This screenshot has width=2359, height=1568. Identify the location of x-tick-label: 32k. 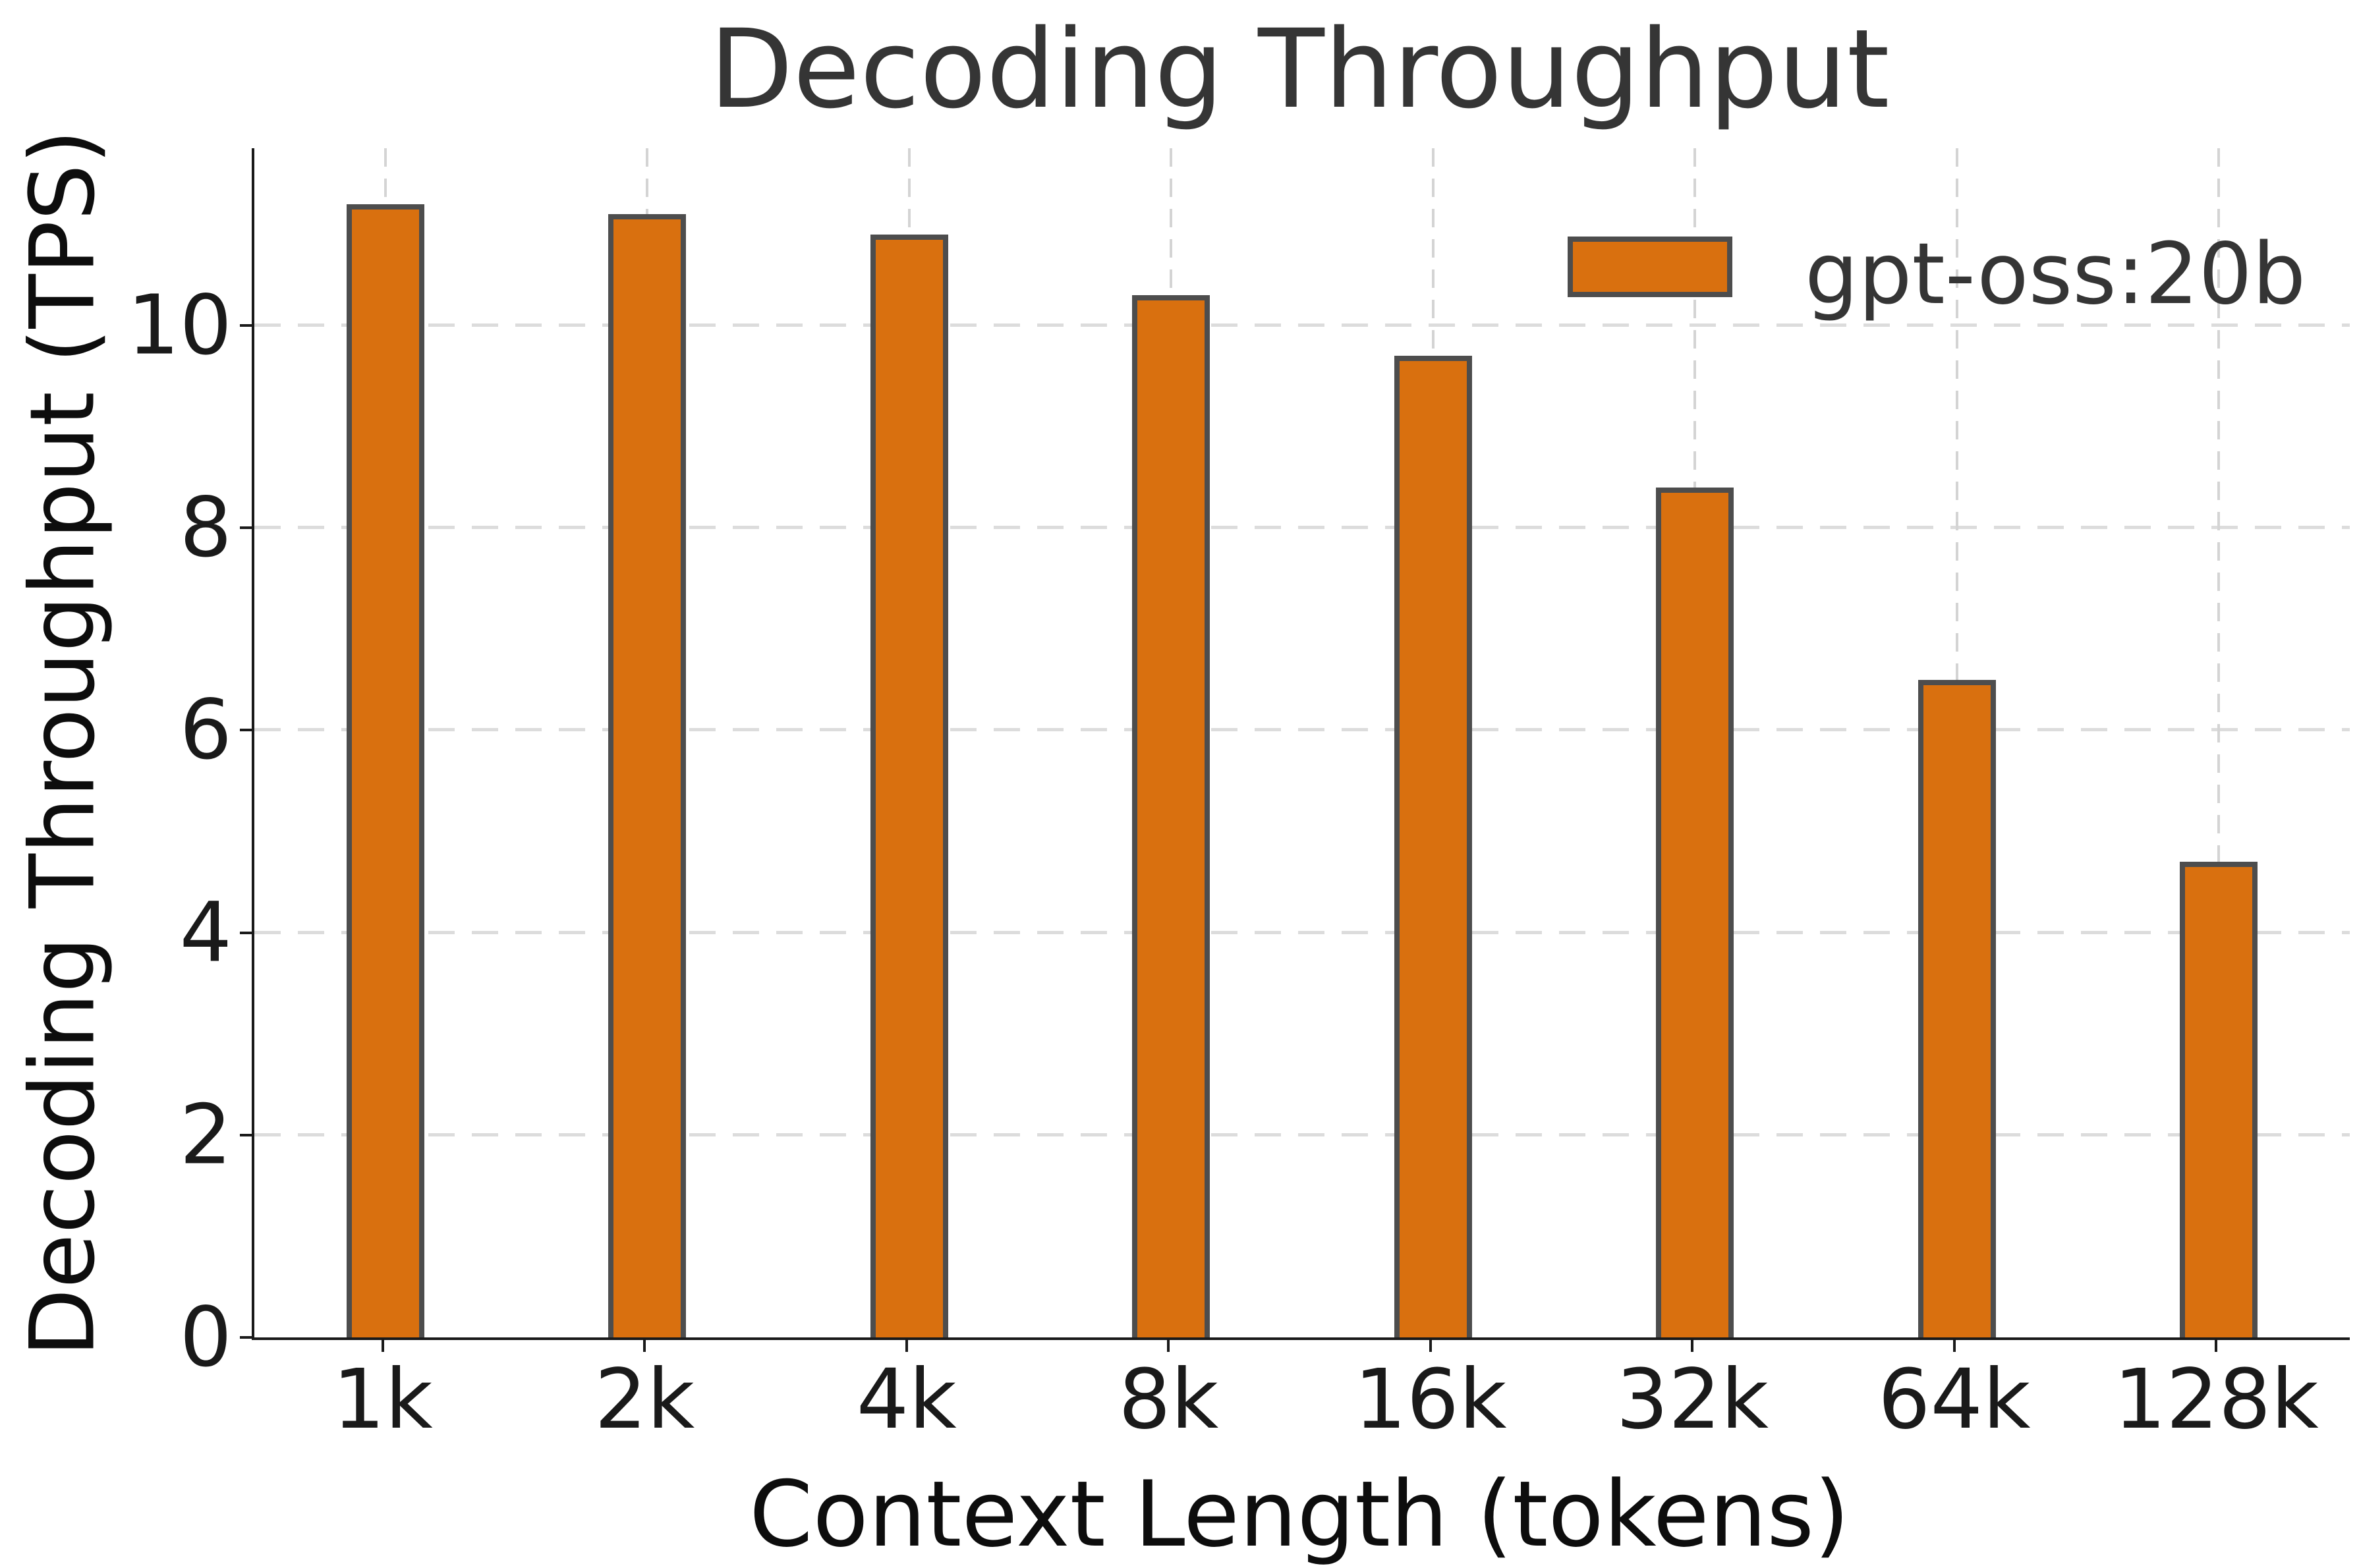
(1692, 1399).